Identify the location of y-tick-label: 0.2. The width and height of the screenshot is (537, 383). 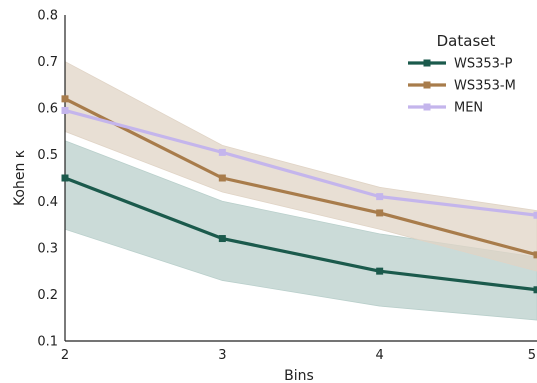
(47, 295).